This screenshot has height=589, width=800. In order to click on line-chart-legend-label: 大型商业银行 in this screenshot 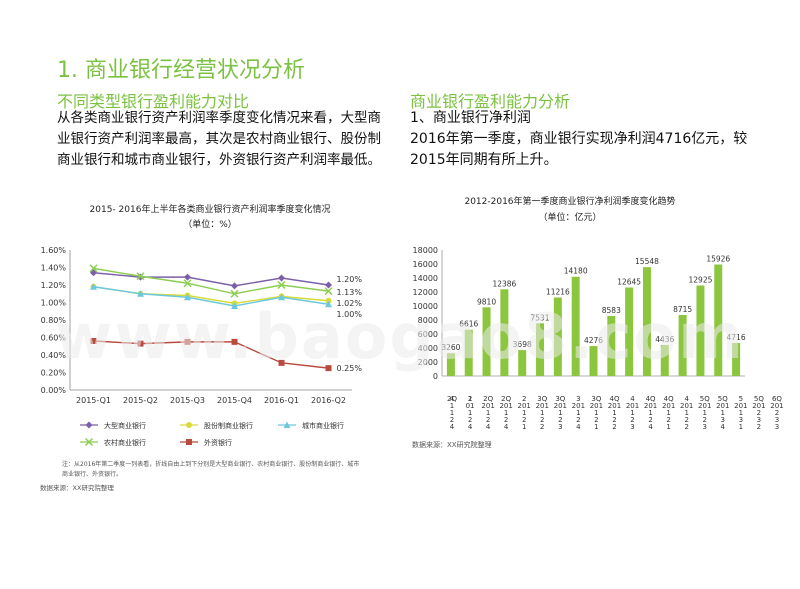, I will do `click(125, 425)`.